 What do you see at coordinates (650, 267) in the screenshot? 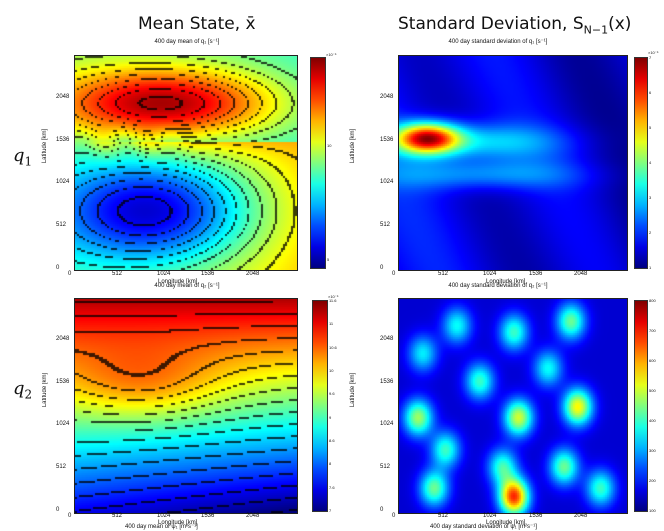
I see `colorbar-tick-label: 1` at bounding box center [650, 267].